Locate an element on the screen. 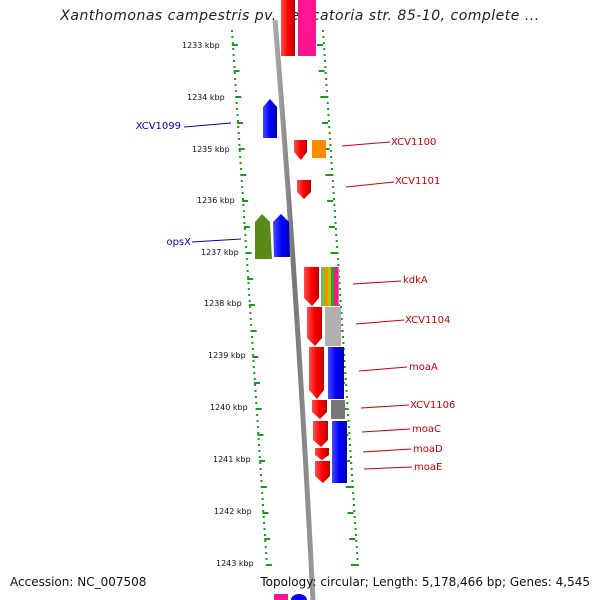  label-xcv1099: XCV1099 is located at coordinates (158, 126).